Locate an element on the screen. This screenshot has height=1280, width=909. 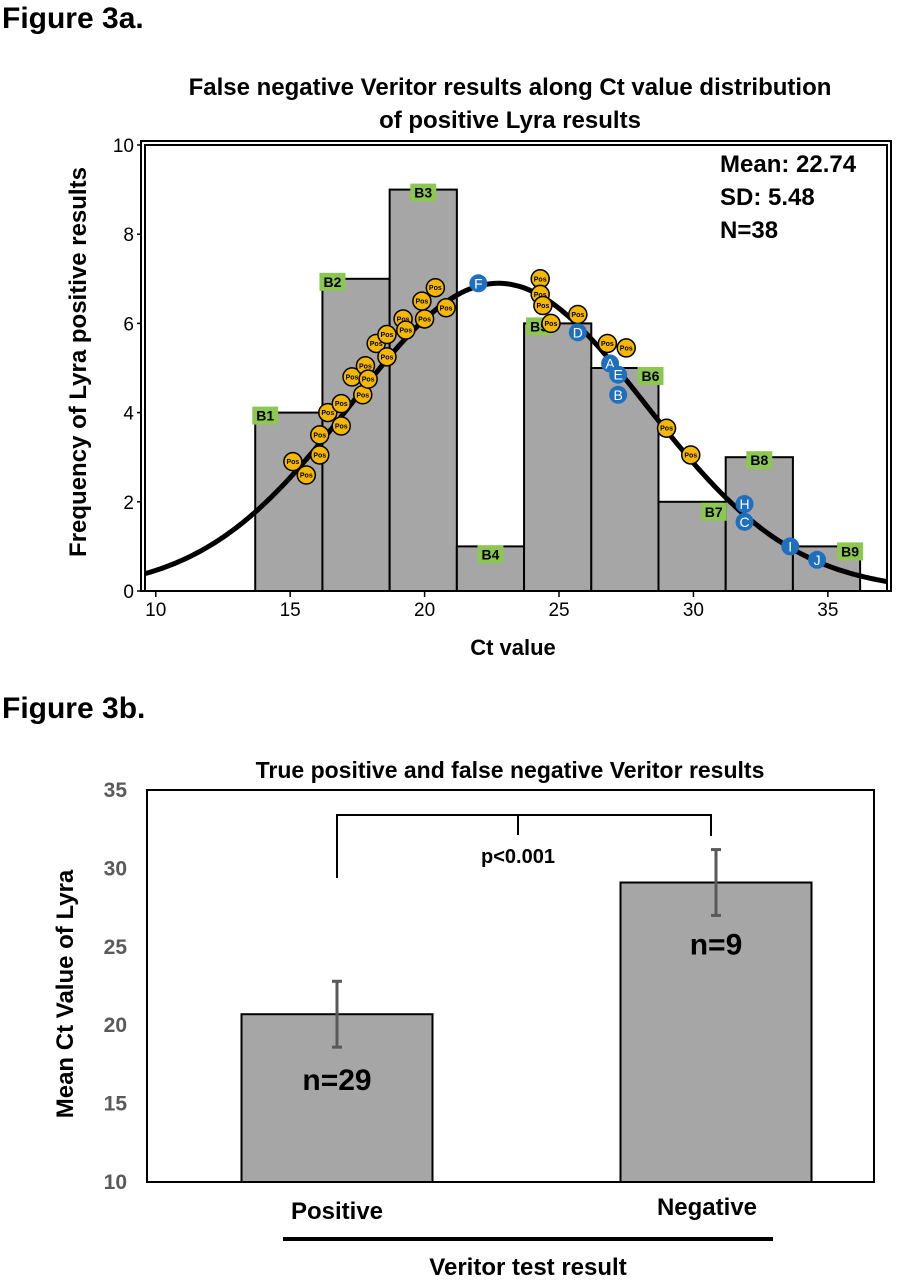
stat-sd: SD: 5.48 is located at coordinates (767, 197).